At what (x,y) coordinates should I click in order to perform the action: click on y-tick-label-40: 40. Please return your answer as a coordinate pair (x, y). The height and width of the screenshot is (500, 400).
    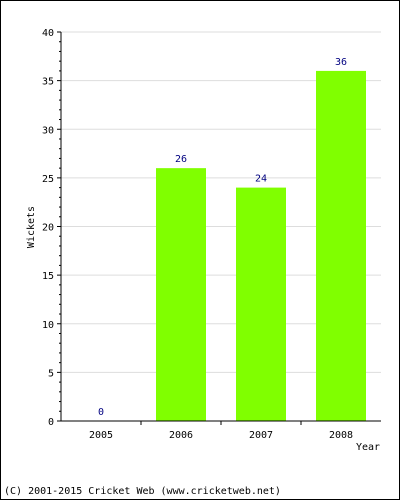
    Looking at the image, I should click on (48, 33).